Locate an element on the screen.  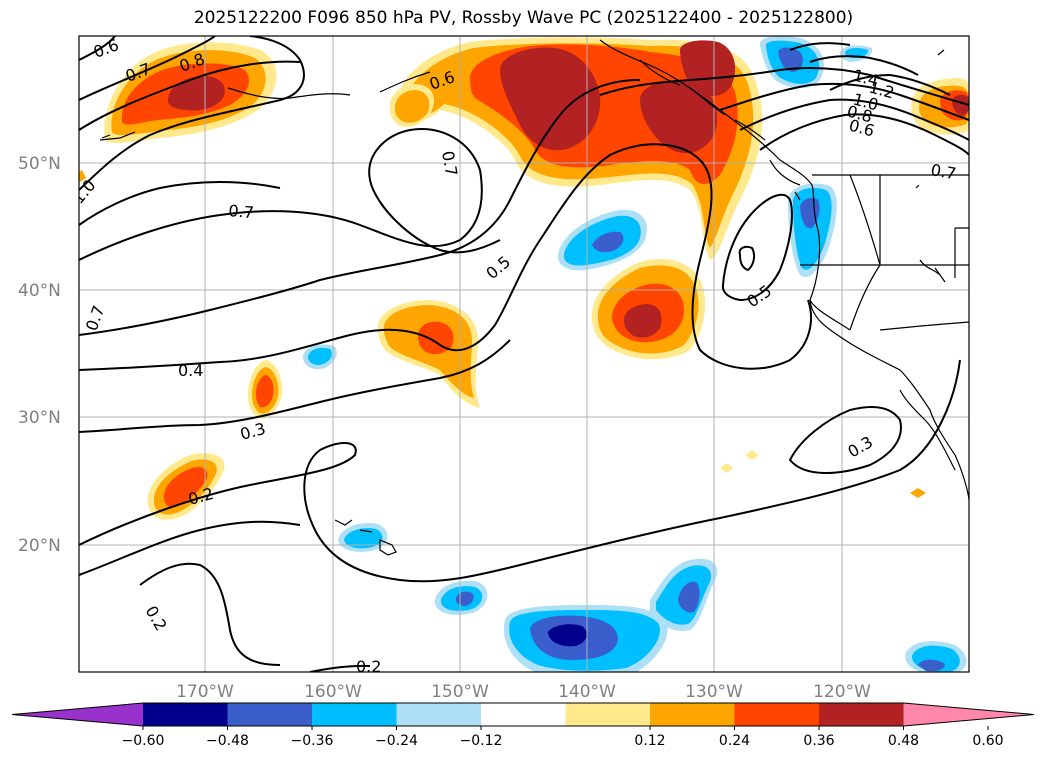
longitude-labels: 170°W 160°W 150°W 140°W 130°W 120°W is located at coordinates (523, 692).